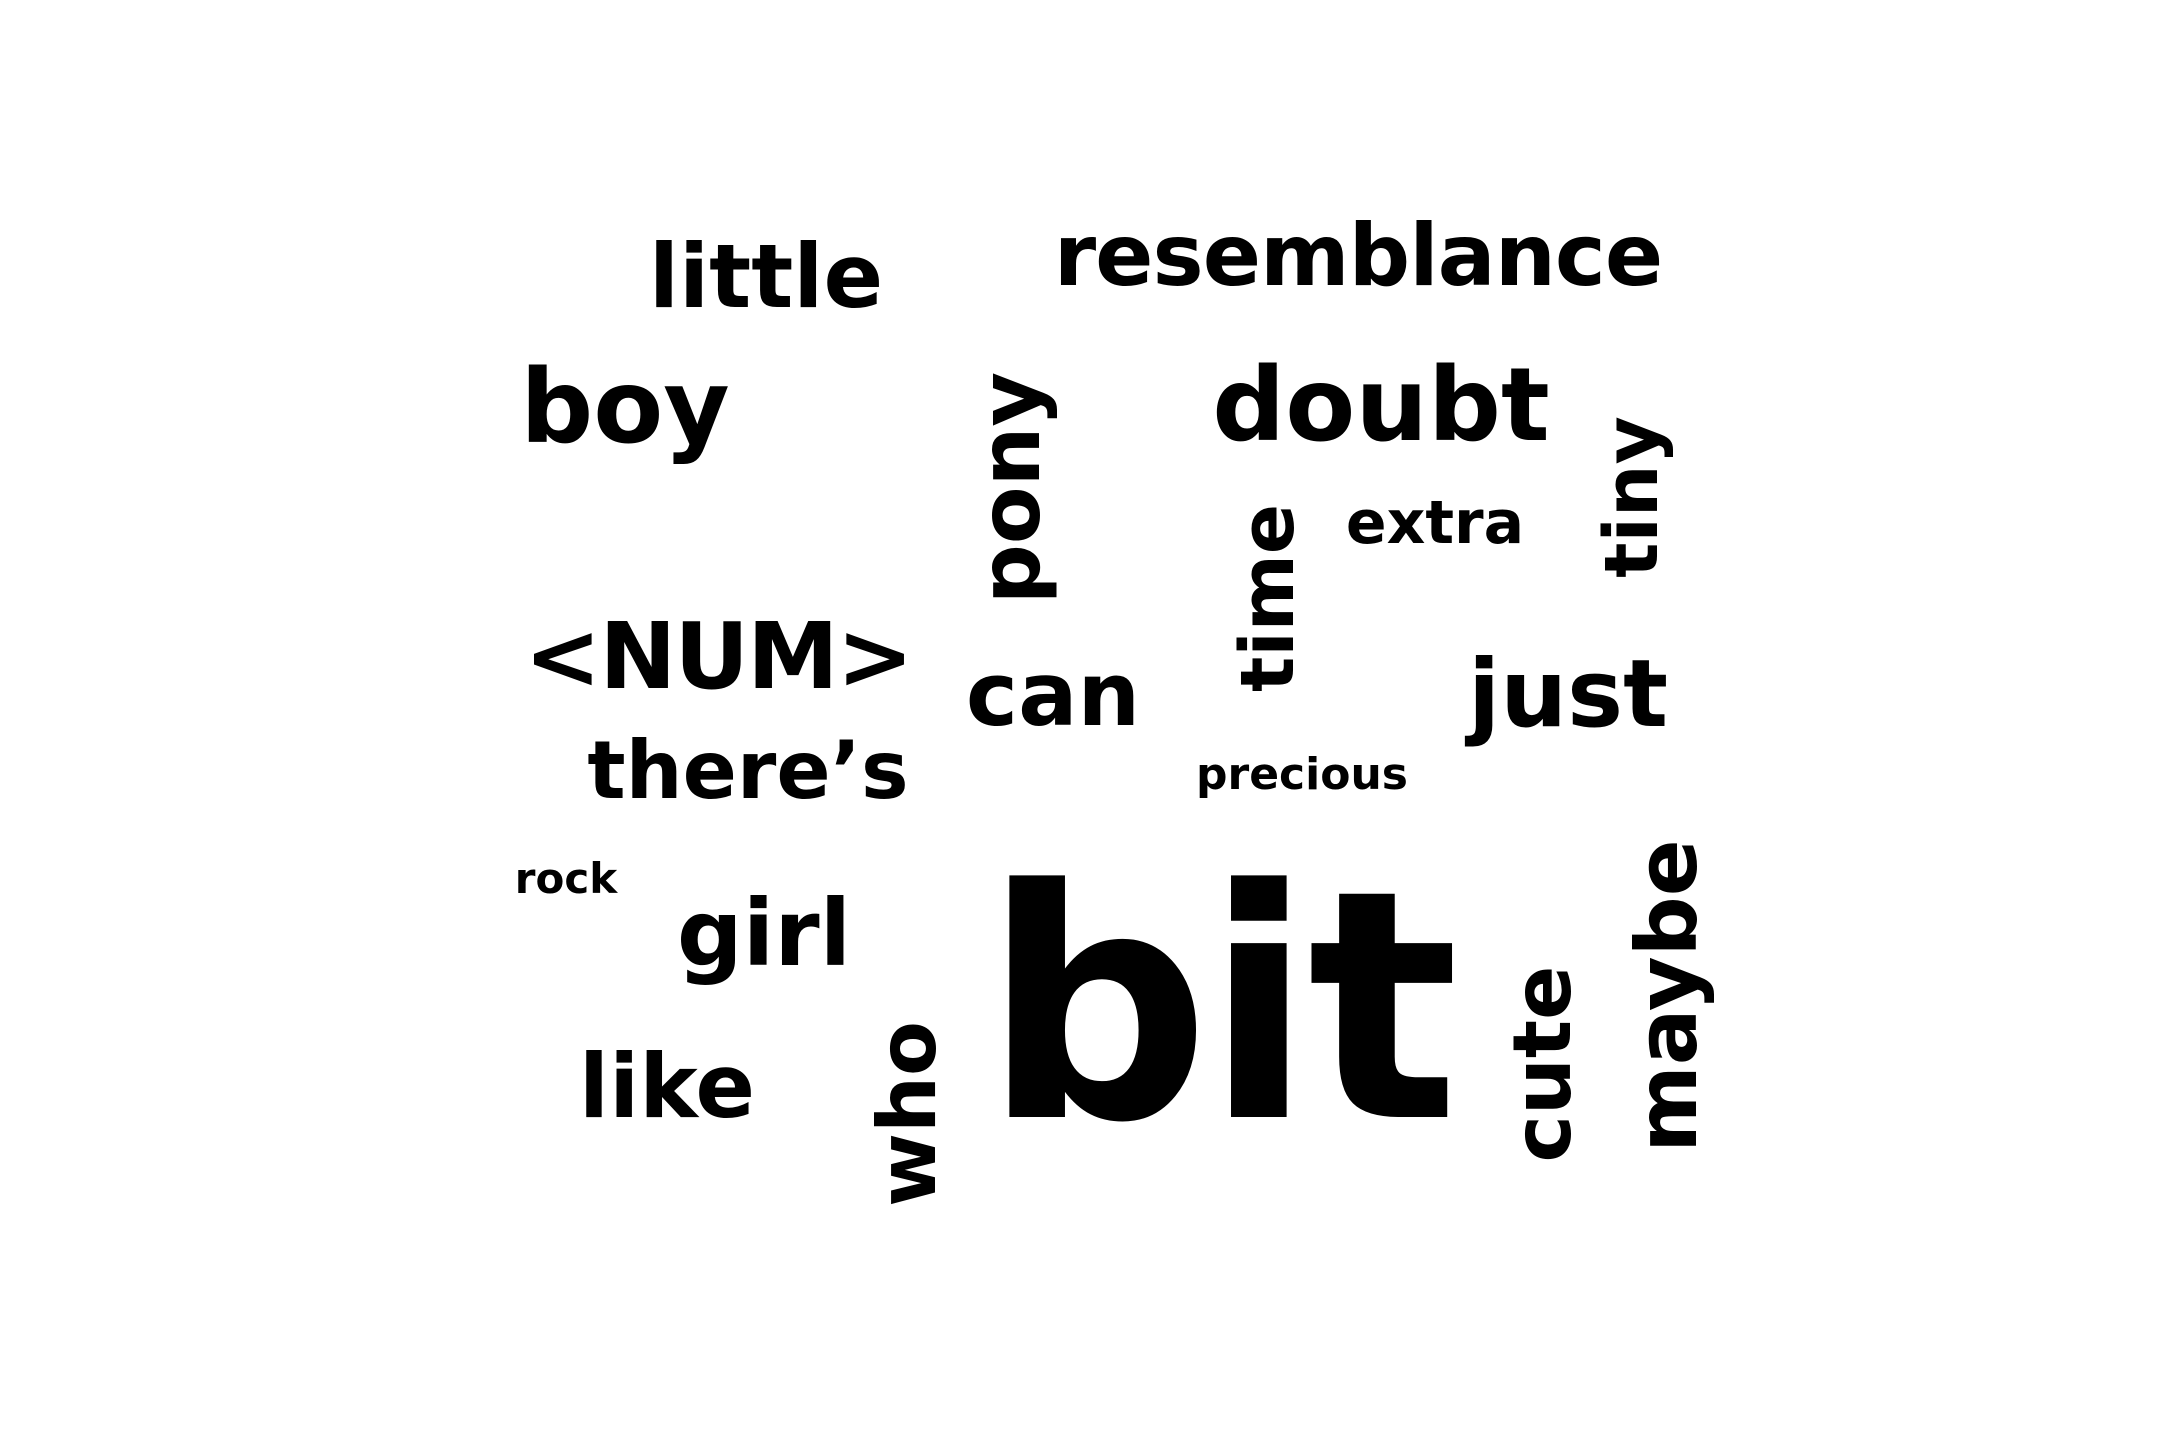 This screenshot has height=1440, width=2160. I want to click on word-tiny: tiny, so click(1632, 497).